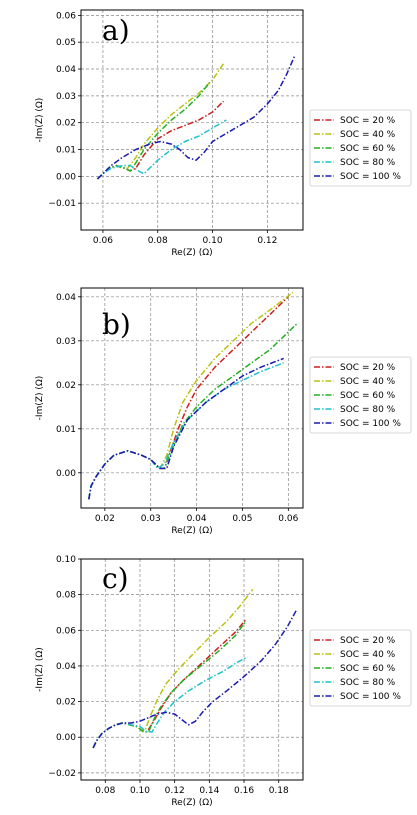 The image size is (417, 815). Describe the element at coordinates (115, 578) in the screenshot. I see `panel-label: c)` at that location.